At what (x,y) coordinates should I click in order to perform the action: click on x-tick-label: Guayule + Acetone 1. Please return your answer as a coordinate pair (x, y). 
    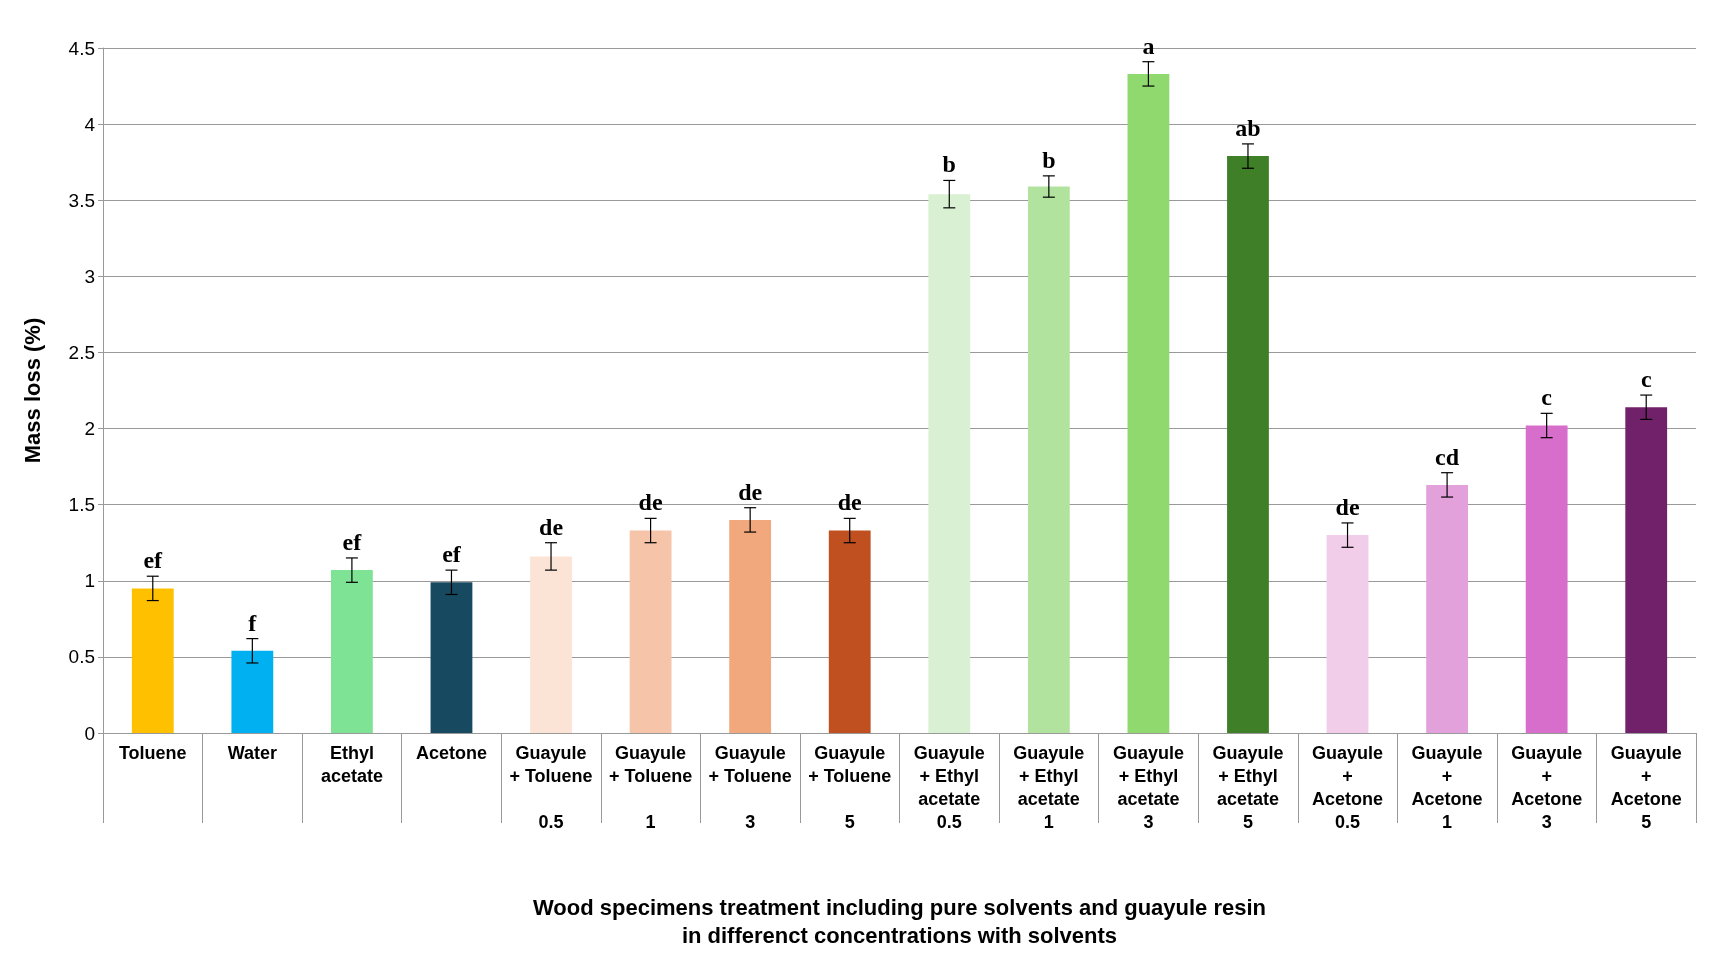
    Looking at the image, I should click on (1447, 787).